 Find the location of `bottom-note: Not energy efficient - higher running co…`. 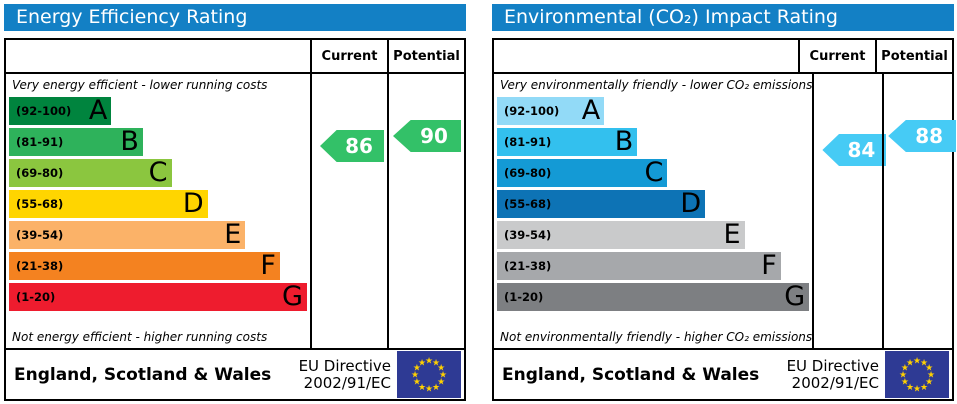

bottom-note: Not energy efficient - higher running co… is located at coordinates (140, 337).